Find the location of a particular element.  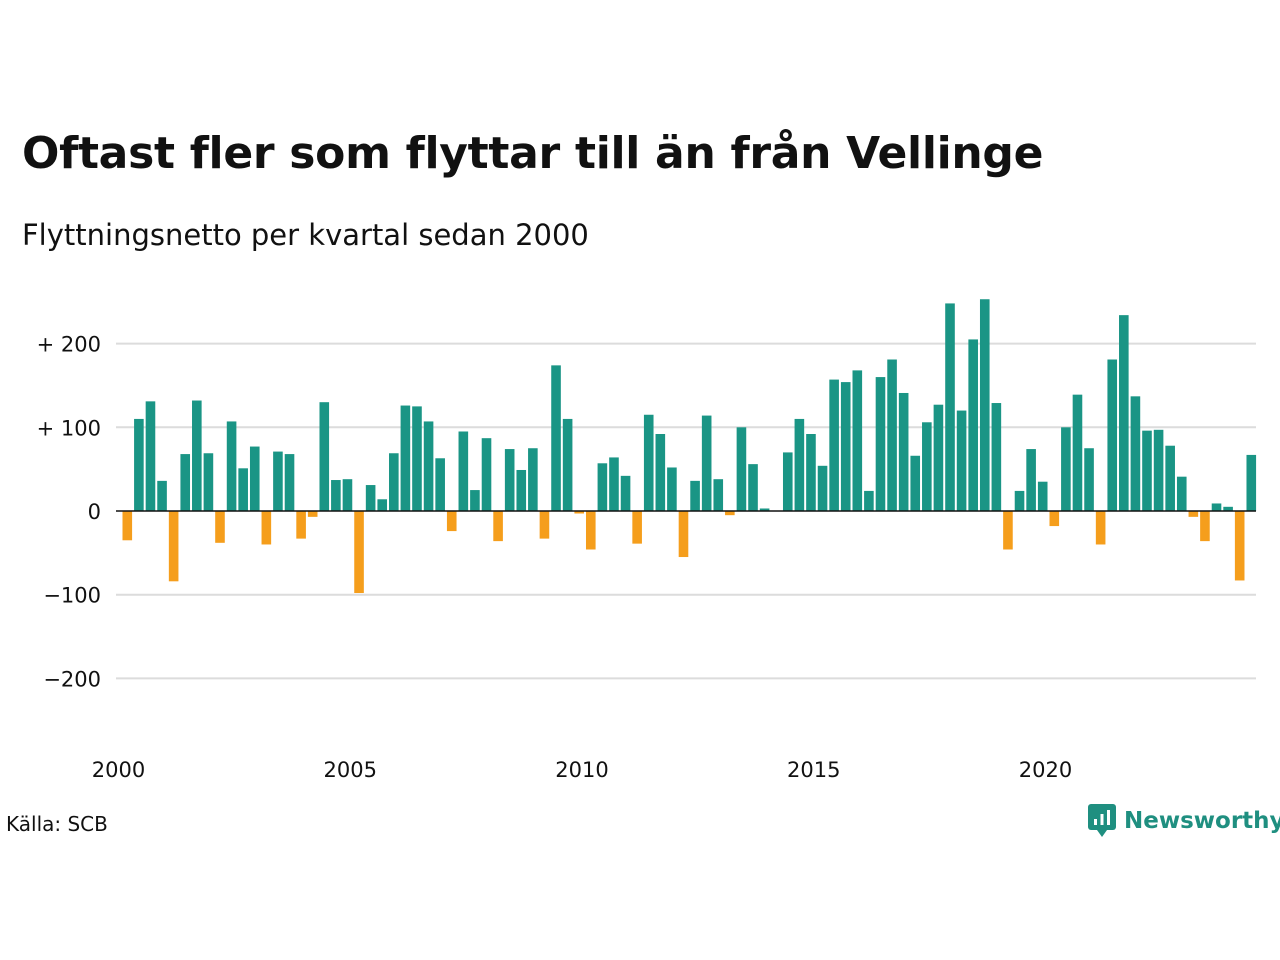

y-tick-label: + 200 is located at coordinates (69, 345).